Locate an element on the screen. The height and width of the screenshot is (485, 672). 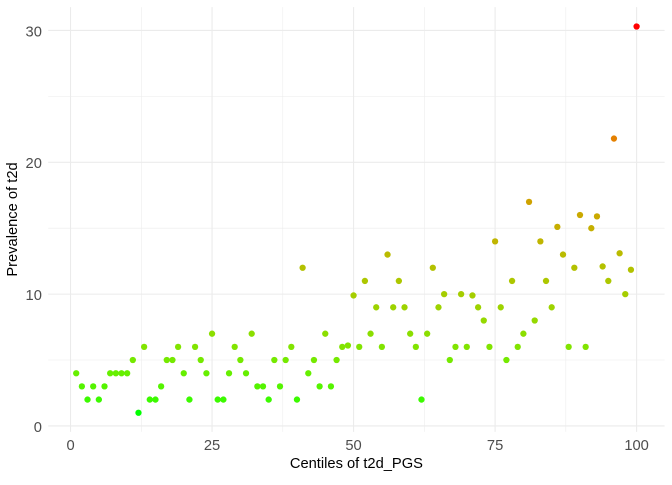
svg-text: 25 is located at coordinates (212, 446).